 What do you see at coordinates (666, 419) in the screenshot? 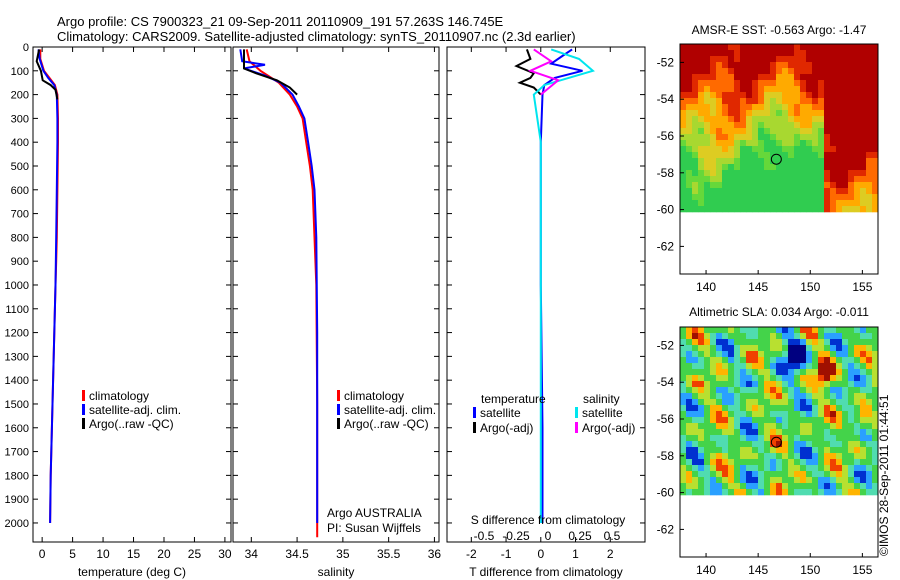
I see `sla-map-ytick-label: -56` at bounding box center [666, 419].